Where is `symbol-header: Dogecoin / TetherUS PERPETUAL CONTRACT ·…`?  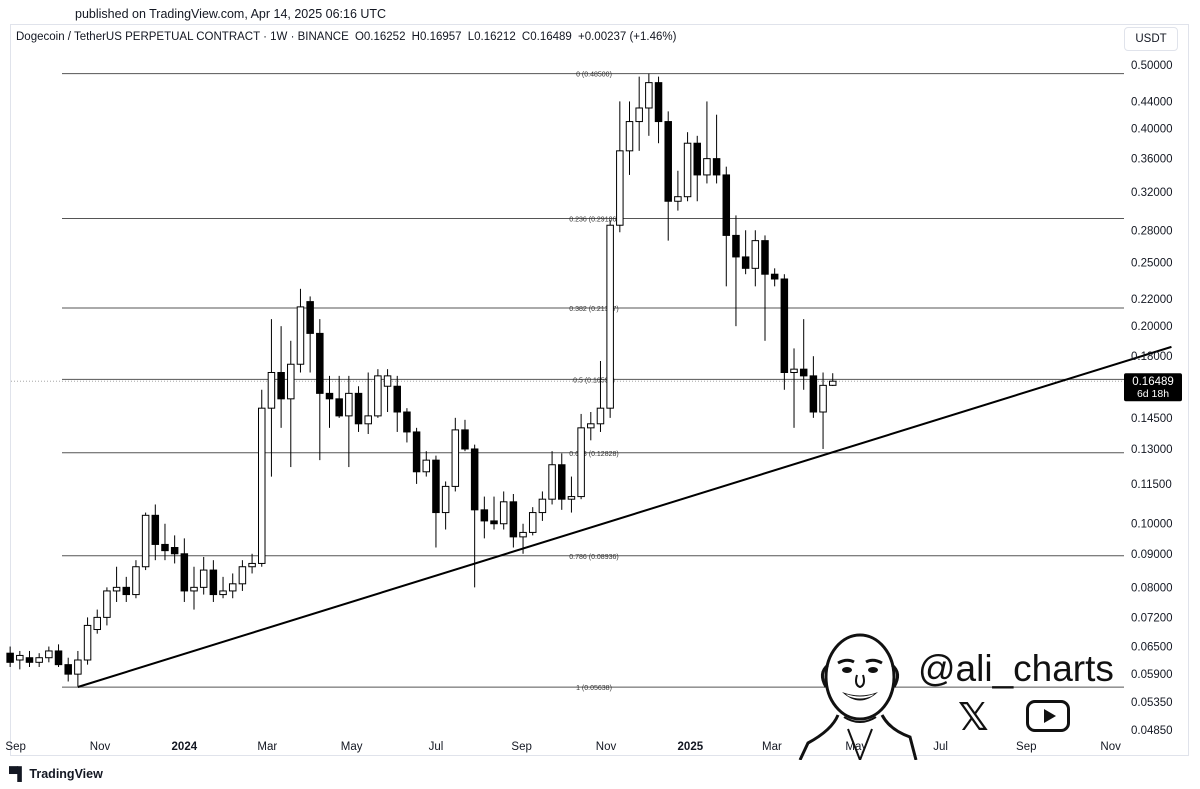 symbol-header: Dogecoin / TetherUS PERPETUAL CONTRACT ·… is located at coordinates (347, 37).